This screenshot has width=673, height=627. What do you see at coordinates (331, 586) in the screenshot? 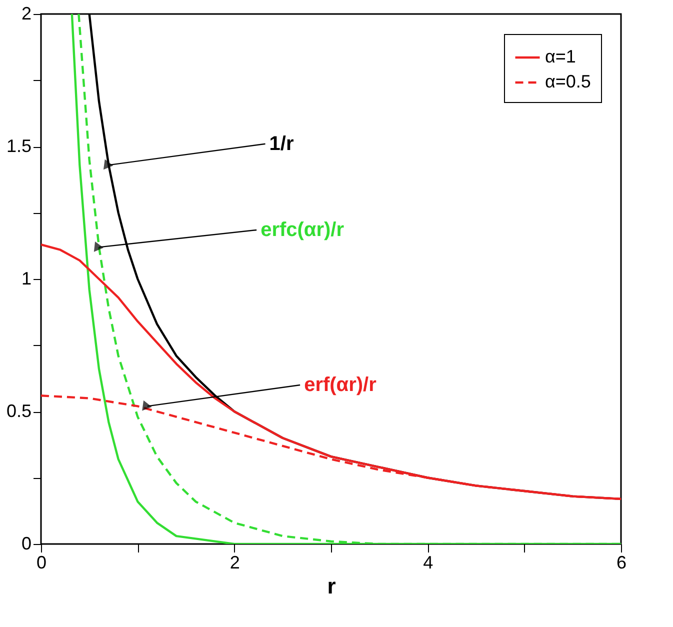
I see `x-axis-title: r` at bounding box center [331, 586].